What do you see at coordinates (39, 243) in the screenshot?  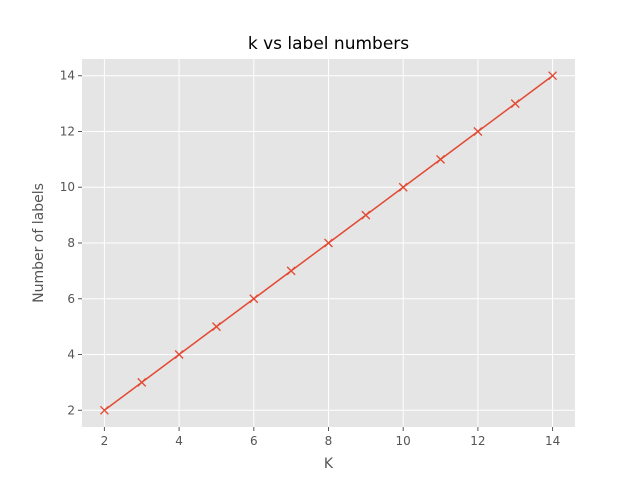 I see `y-axis-label: Number of labels` at bounding box center [39, 243].